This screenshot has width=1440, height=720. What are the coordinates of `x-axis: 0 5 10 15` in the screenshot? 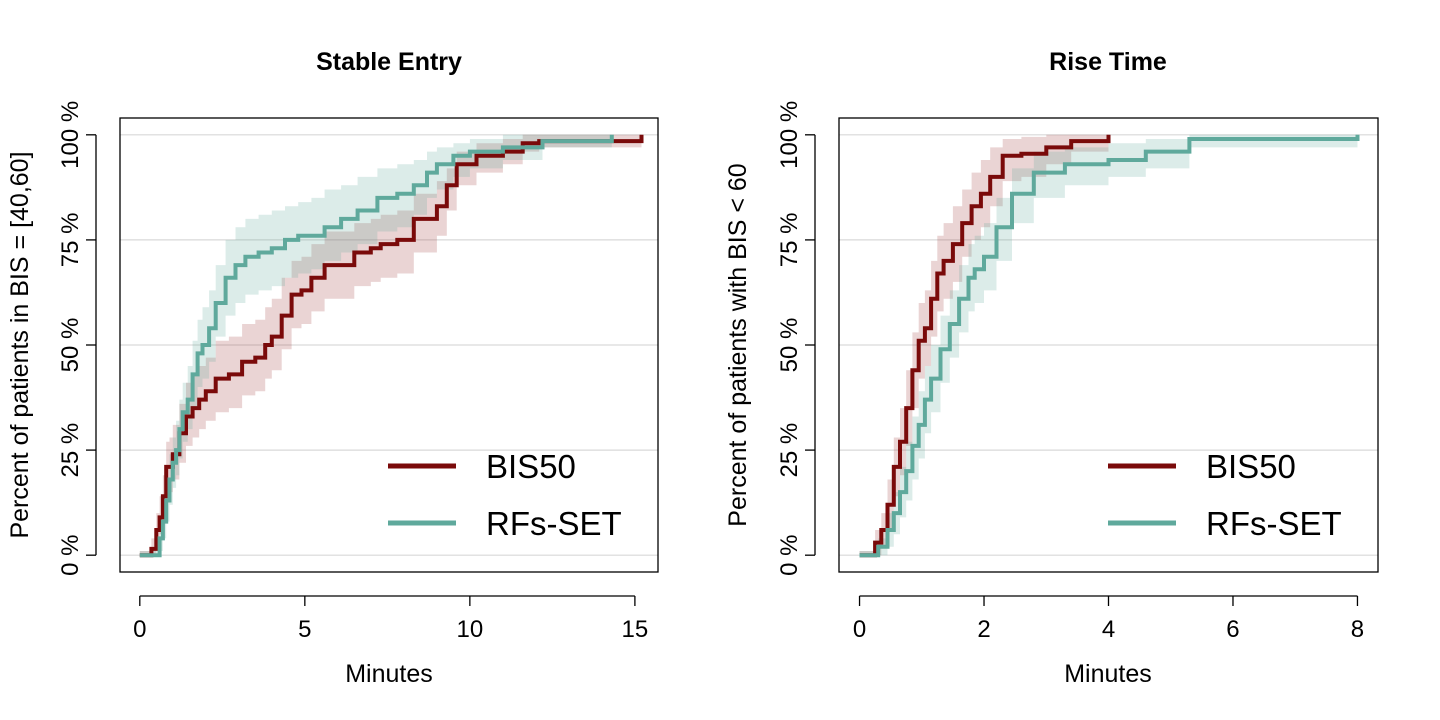 It's located at (391, 619).